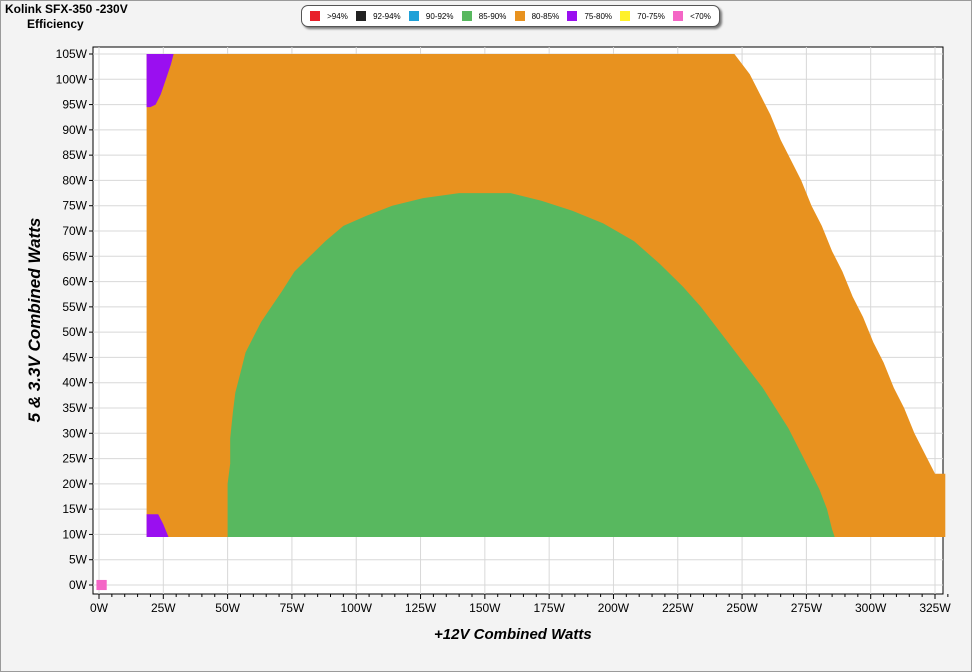 The height and width of the screenshot is (672, 972). Describe the element at coordinates (74, 383) in the screenshot. I see `y-tick-label: 40W` at that location.